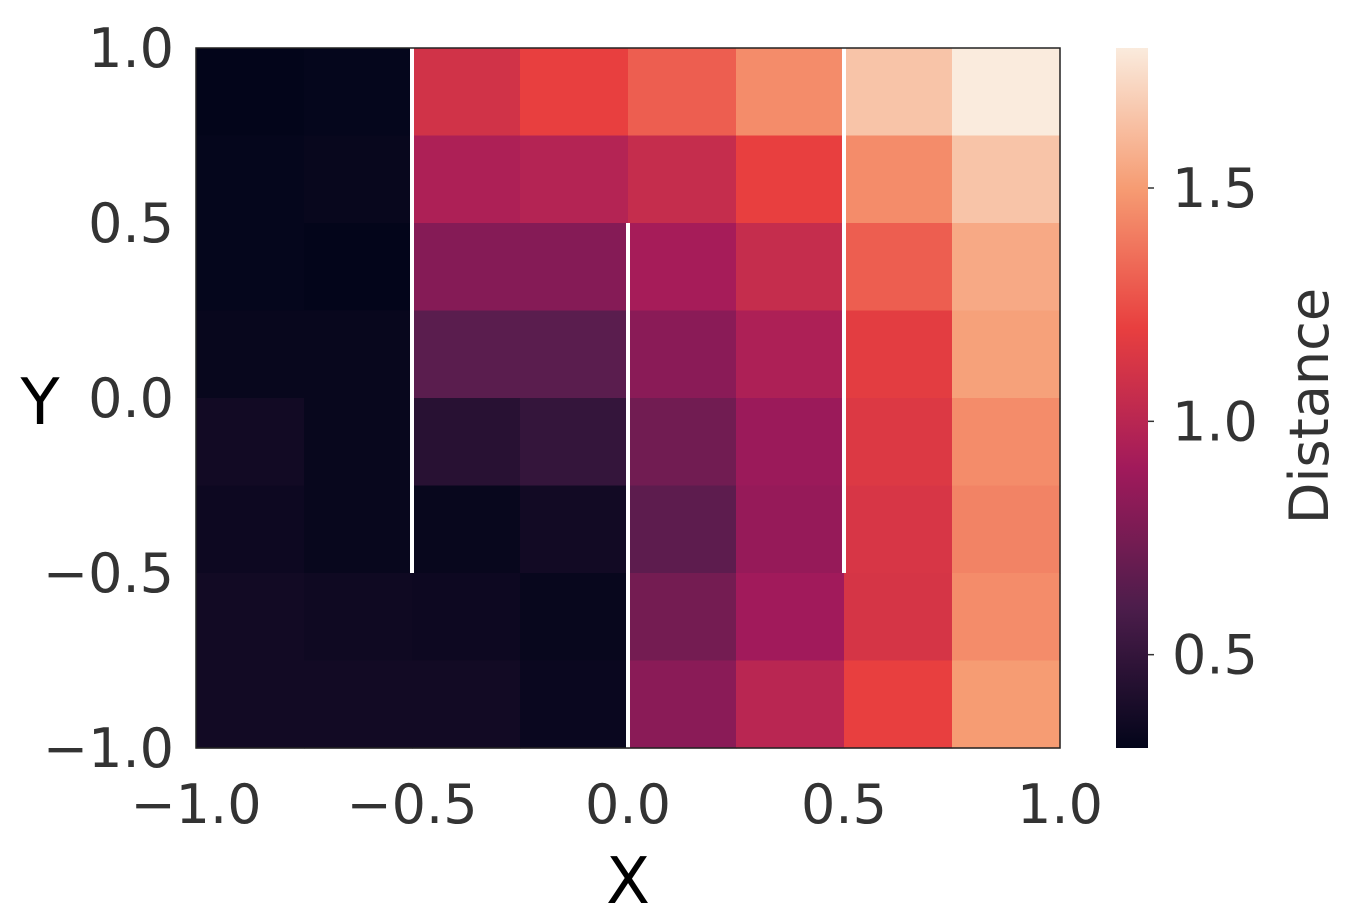 The width and height of the screenshot is (1350, 924). Describe the element at coordinates (195, 804) in the screenshot. I see `x-tick-label: −1.0` at that location.